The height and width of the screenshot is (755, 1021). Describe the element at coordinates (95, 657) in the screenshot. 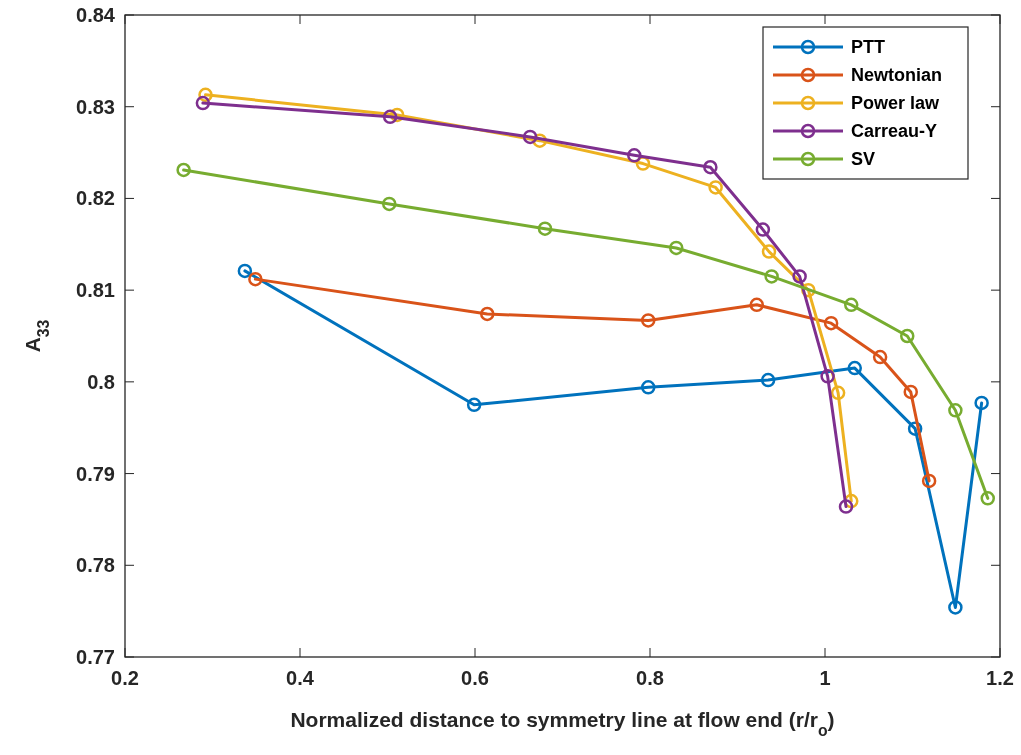

I see `y-tick-label: 0.77` at that location.